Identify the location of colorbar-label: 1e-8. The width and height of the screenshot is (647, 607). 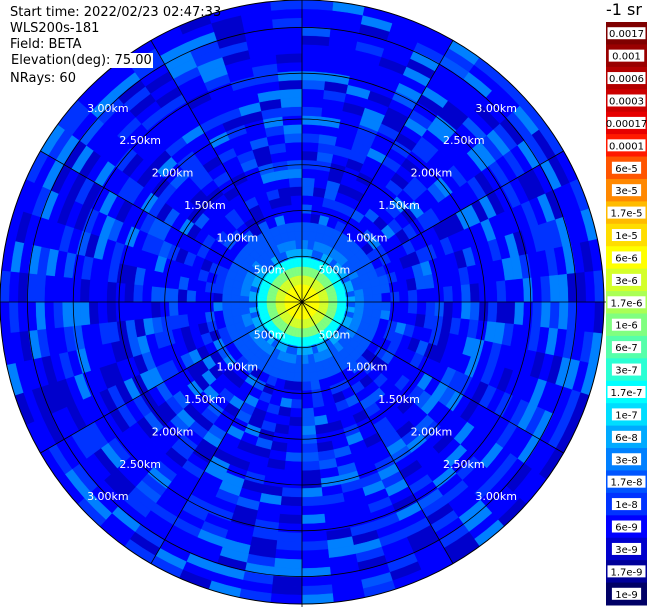
(626, 505).